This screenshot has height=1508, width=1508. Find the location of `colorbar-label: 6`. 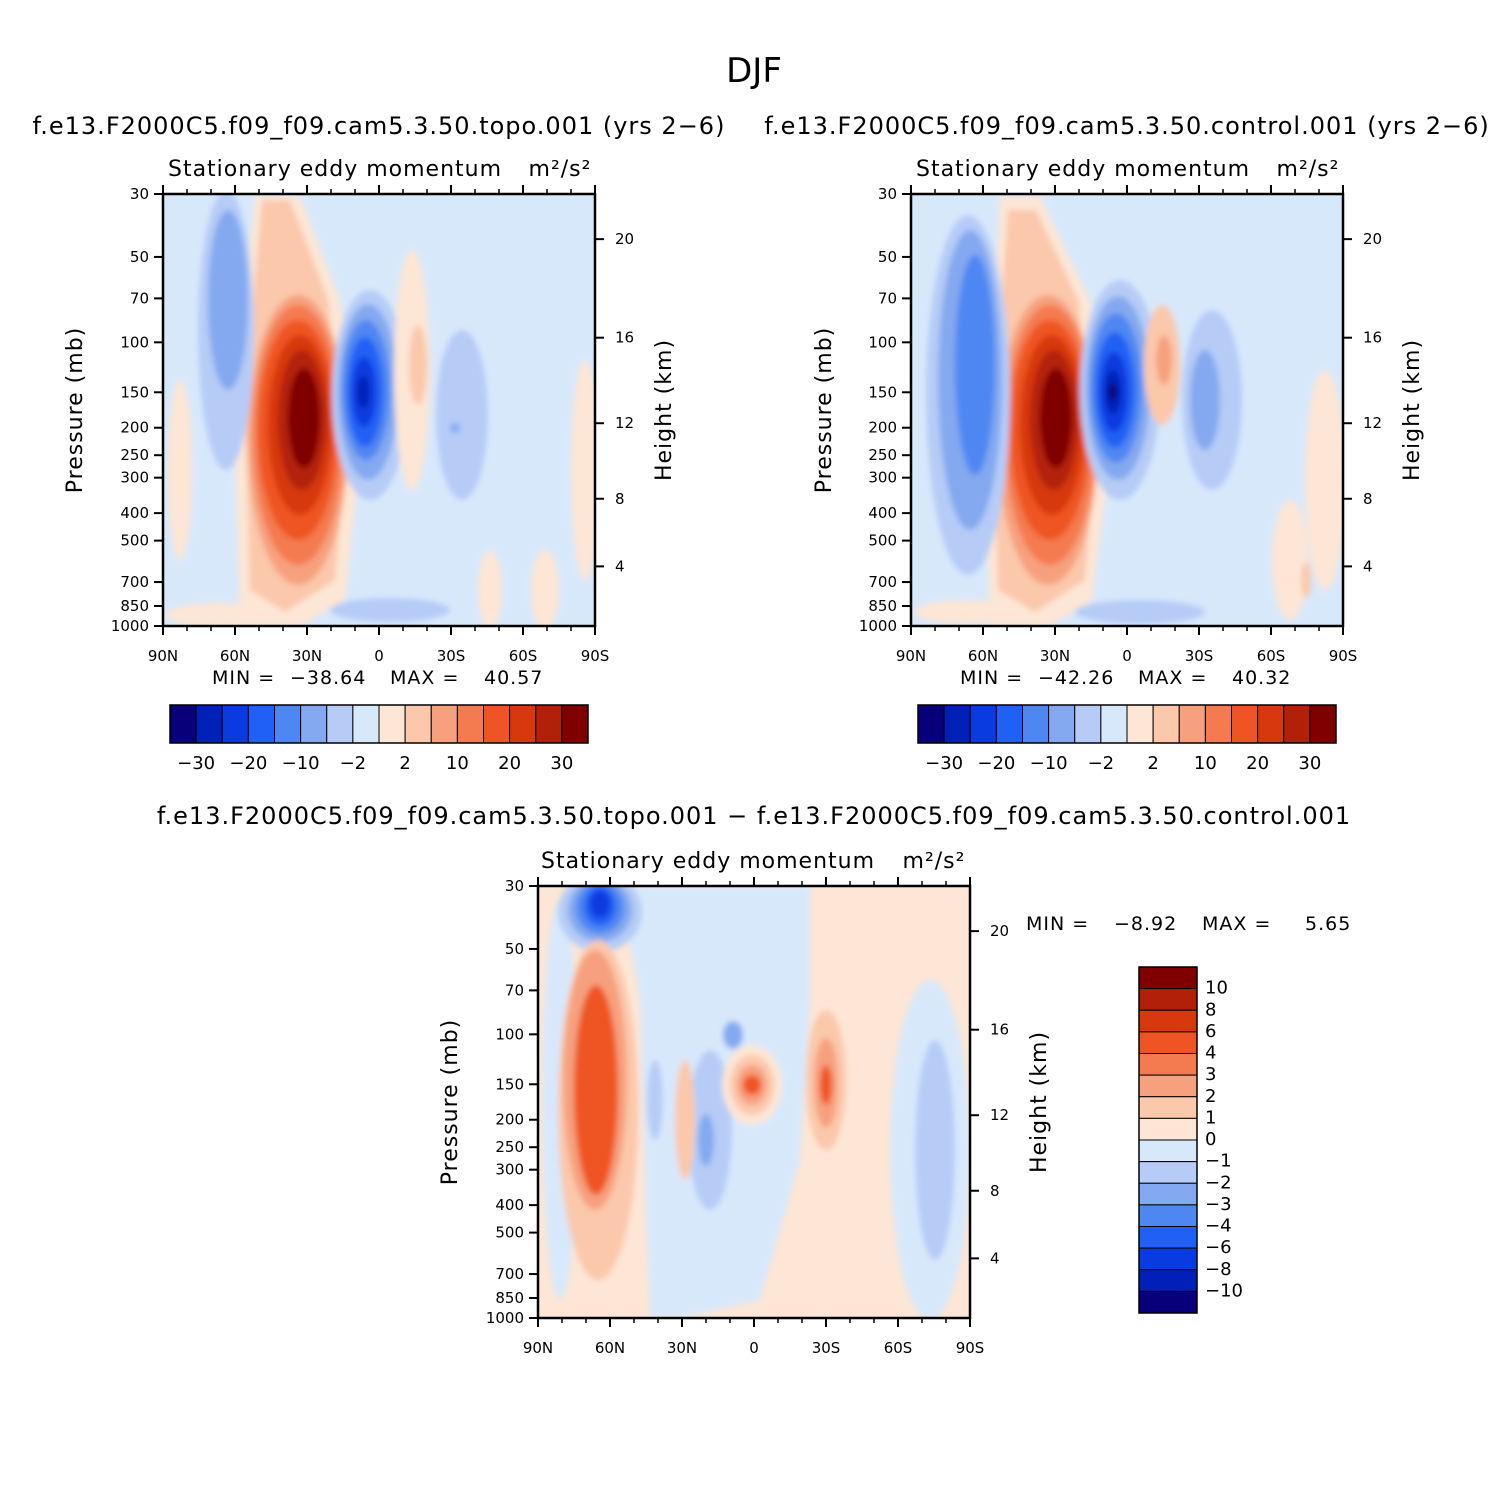

colorbar-label: 6 is located at coordinates (1210, 1031).